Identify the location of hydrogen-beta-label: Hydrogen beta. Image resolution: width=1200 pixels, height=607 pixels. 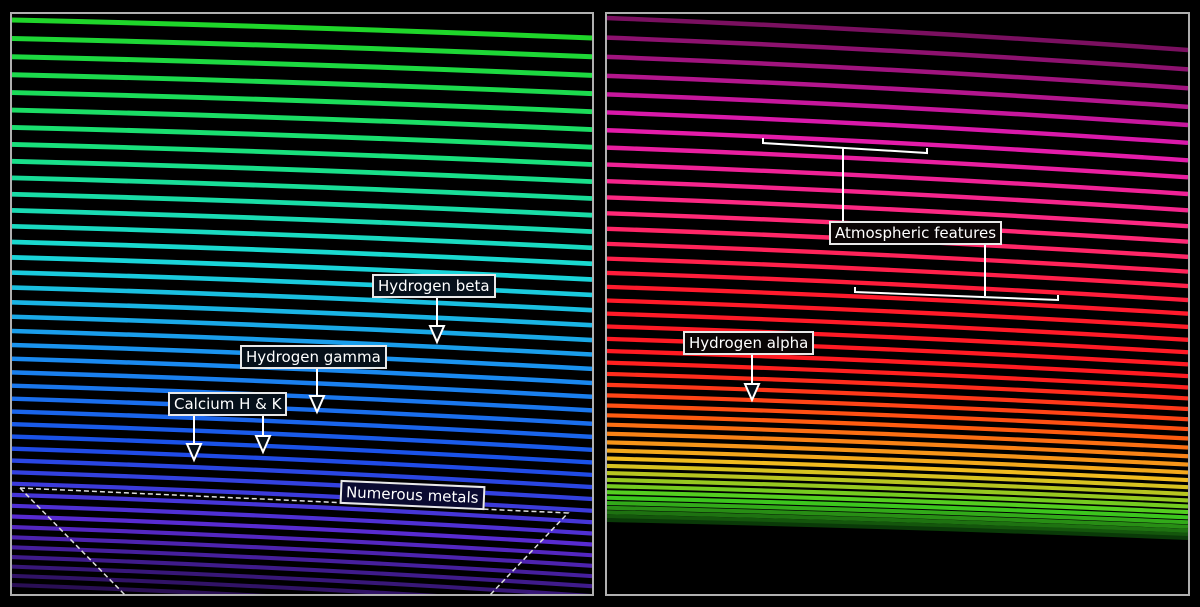
(434, 286).